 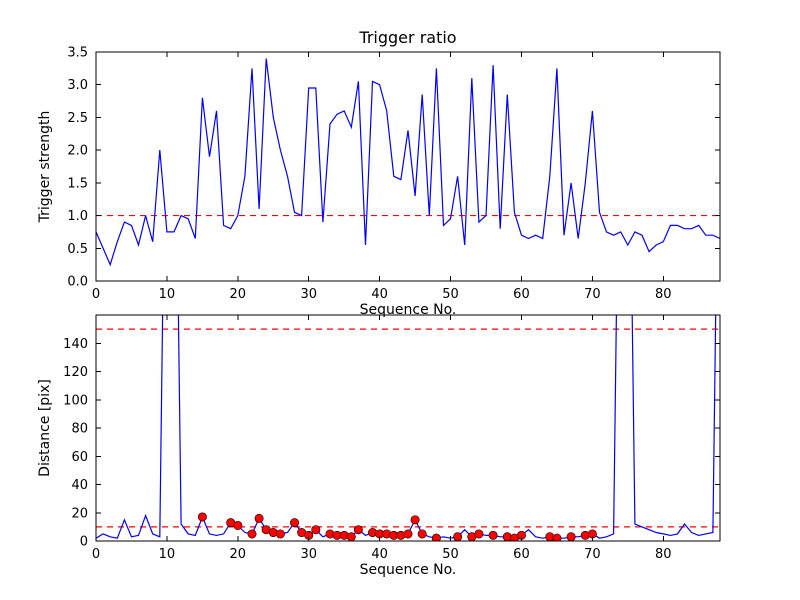 What do you see at coordinates (75, 400) in the screenshot?
I see `y-tick-label: 100` at bounding box center [75, 400].